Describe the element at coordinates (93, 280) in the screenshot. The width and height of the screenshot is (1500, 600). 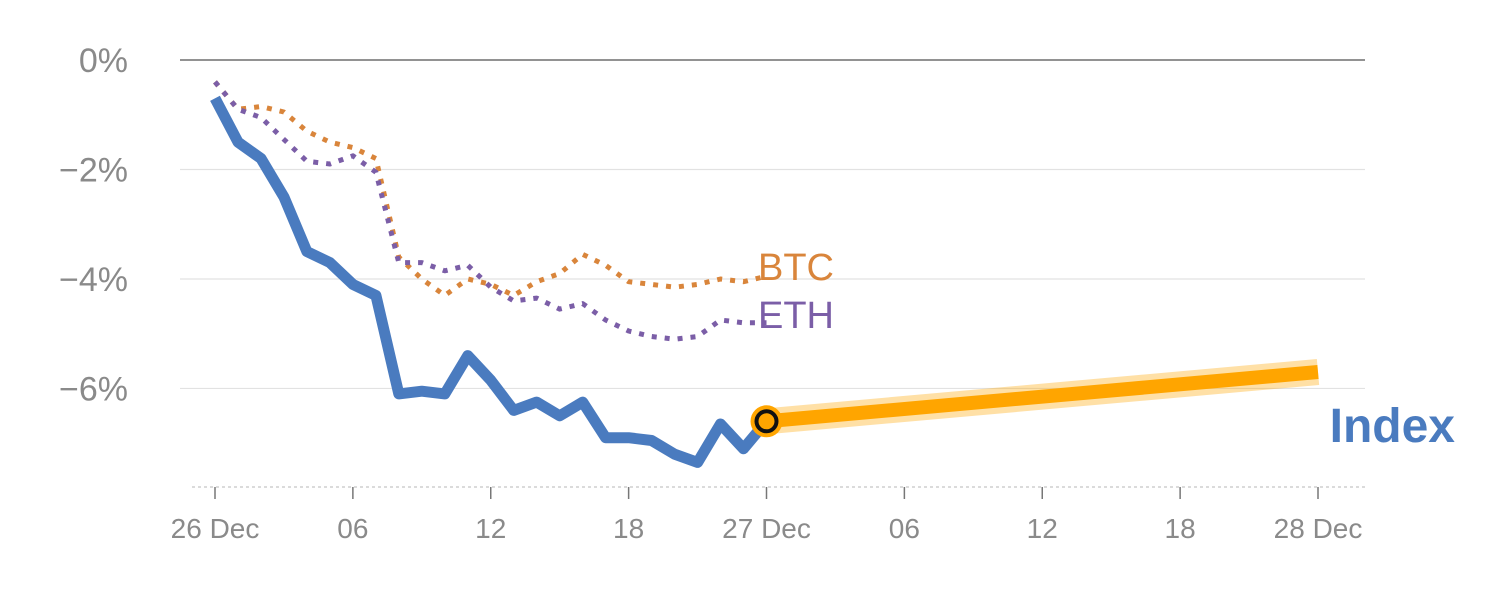
I see `y-tick-label: −4%` at that location.